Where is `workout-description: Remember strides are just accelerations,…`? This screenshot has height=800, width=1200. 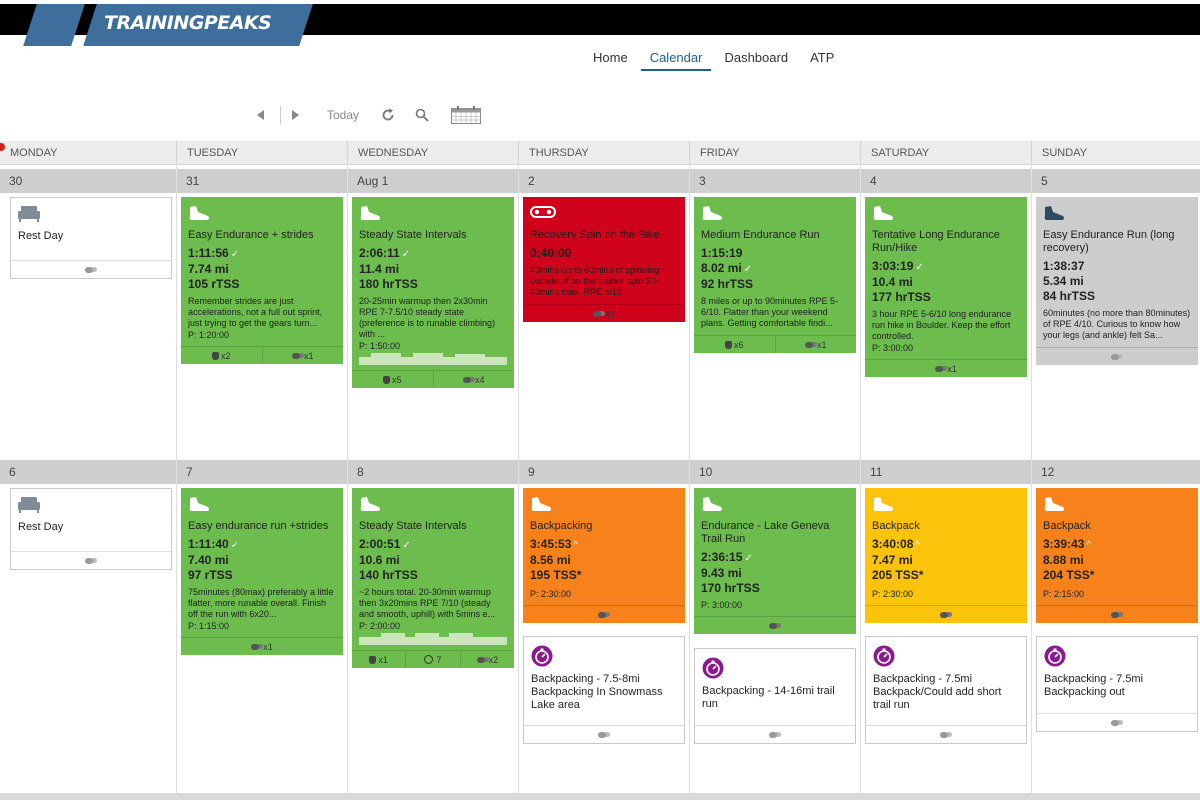
workout-description: Remember strides are just accelerations,… is located at coordinates (255, 312).